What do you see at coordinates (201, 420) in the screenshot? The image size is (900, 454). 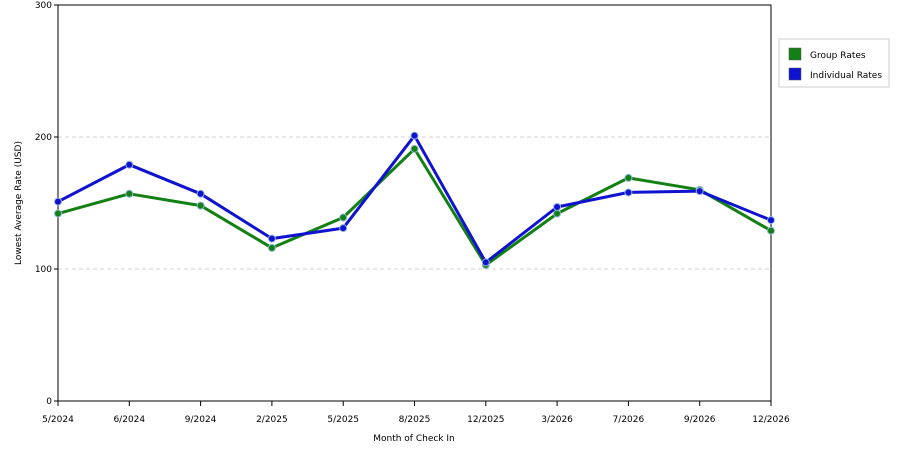 I see `x-tick-label: 9/2024` at bounding box center [201, 420].